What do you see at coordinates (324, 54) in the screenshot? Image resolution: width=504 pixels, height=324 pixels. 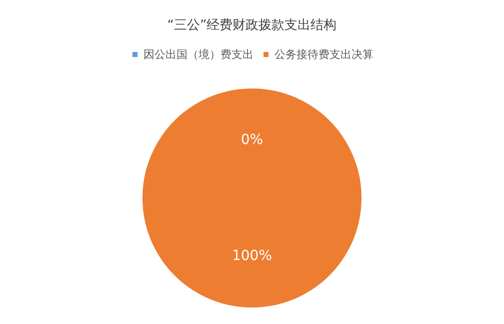 I see `legend-label: 公务接待费支出决算` at bounding box center [324, 54].